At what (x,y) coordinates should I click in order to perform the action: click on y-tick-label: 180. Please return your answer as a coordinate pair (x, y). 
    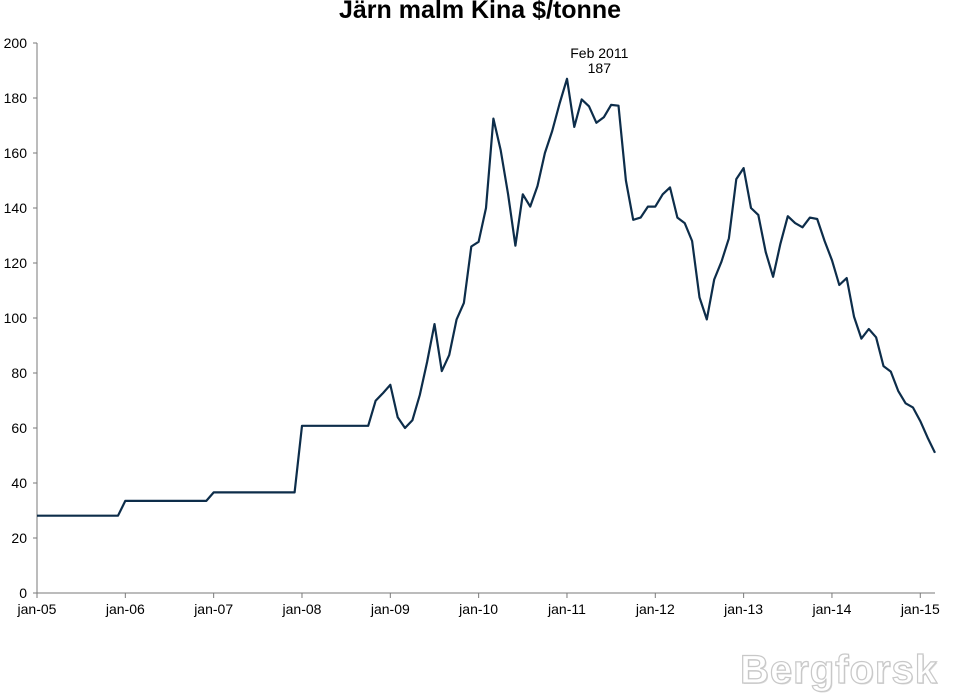
    Looking at the image, I should click on (16, 98).